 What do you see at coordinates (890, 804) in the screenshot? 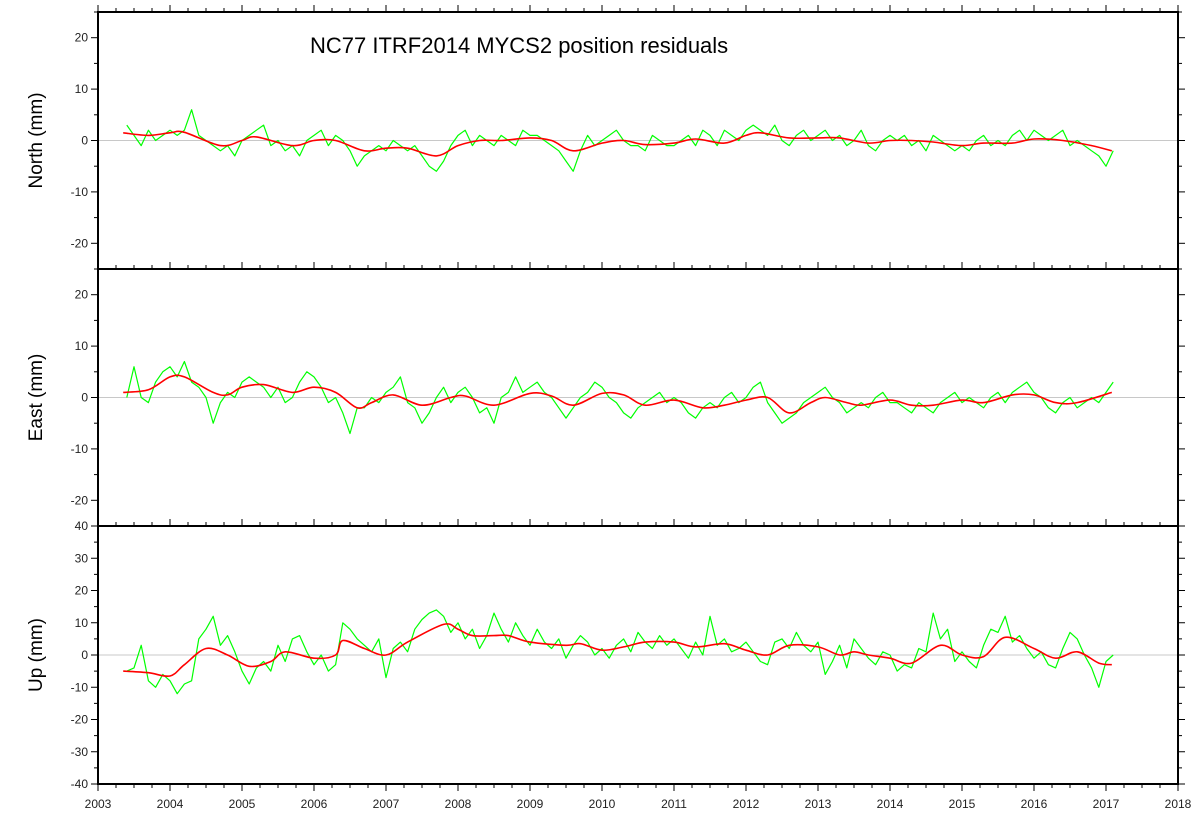
I see `x-tick-label: 2014` at bounding box center [890, 804].